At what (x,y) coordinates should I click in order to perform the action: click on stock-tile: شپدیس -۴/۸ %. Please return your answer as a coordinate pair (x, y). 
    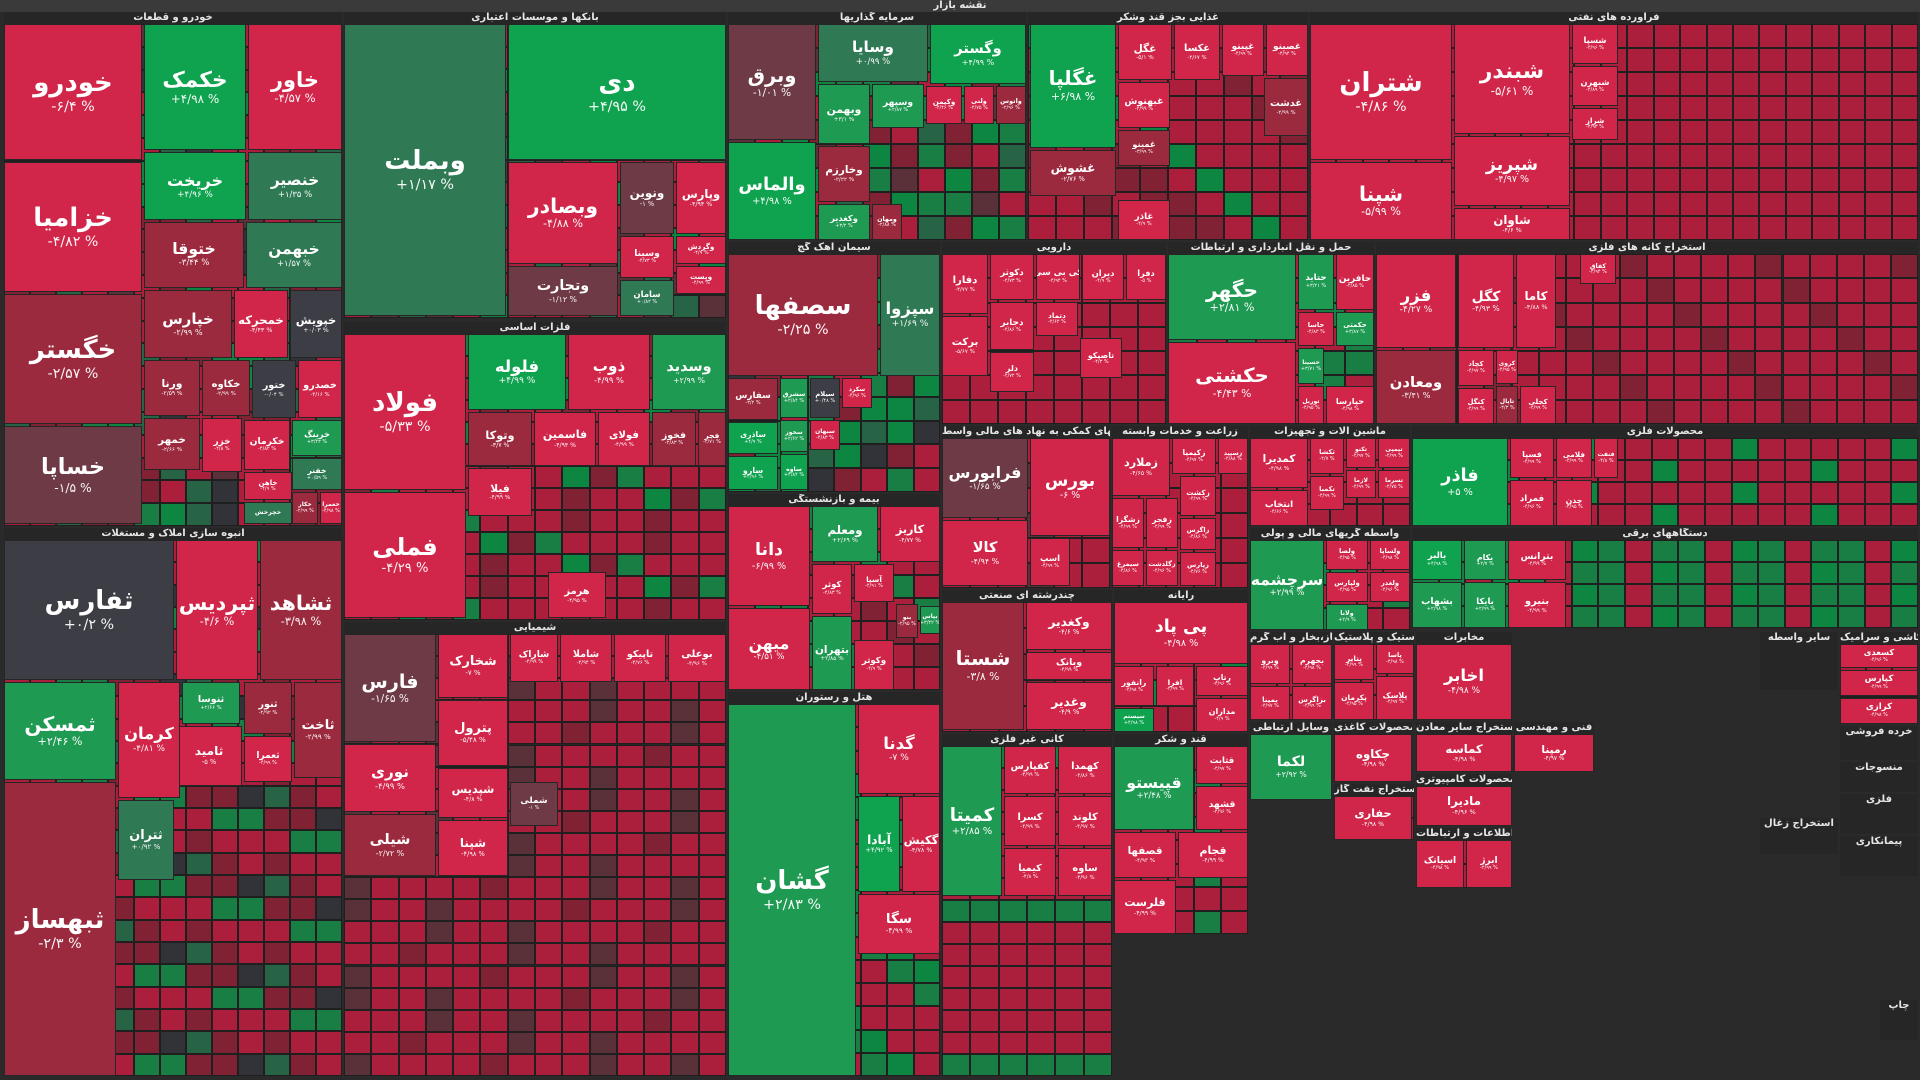
    Looking at the image, I should click on (473, 793).